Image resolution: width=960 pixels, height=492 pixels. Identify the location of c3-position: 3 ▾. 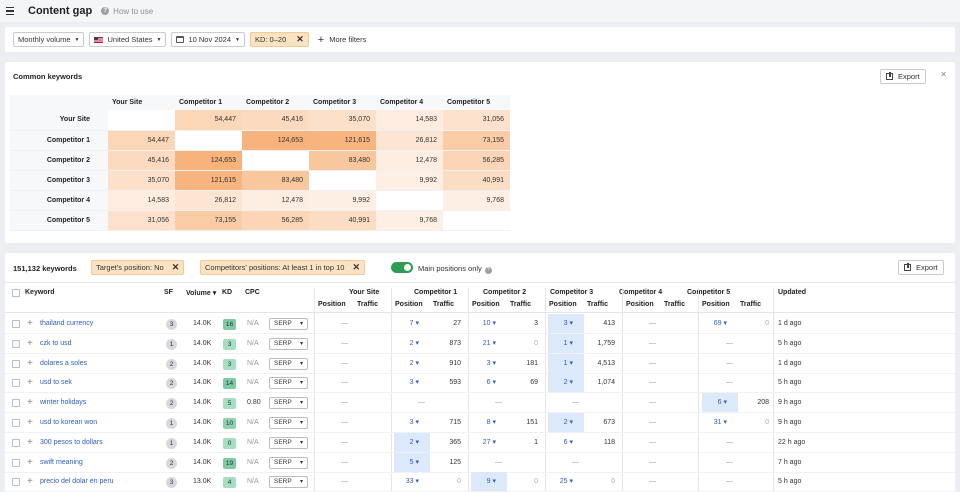
(568, 323).